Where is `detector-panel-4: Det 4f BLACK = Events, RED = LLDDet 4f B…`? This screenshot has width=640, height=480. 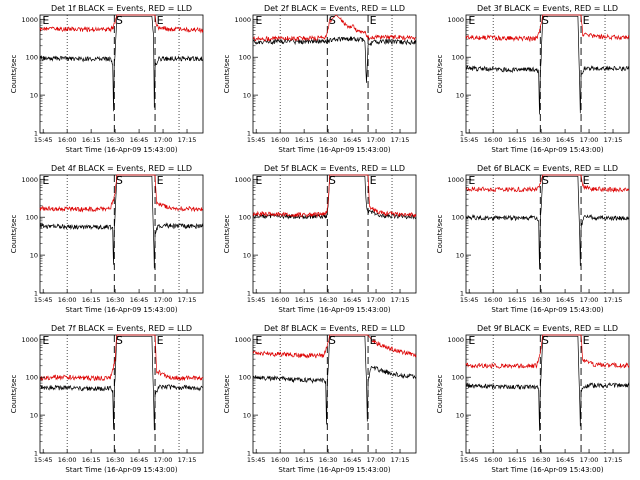
detector-panel-4: Det 4f BLACK = Events, RED = LLDDet 4f B… is located at coordinates (107, 237).